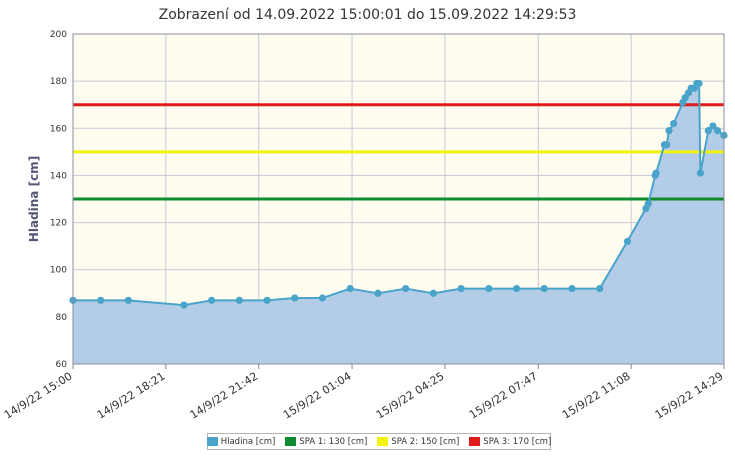 This screenshot has width=735, height=464. Describe the element at coordinates (62, 365) in the screenshot. I see `y-tick-label: 60` at that location.